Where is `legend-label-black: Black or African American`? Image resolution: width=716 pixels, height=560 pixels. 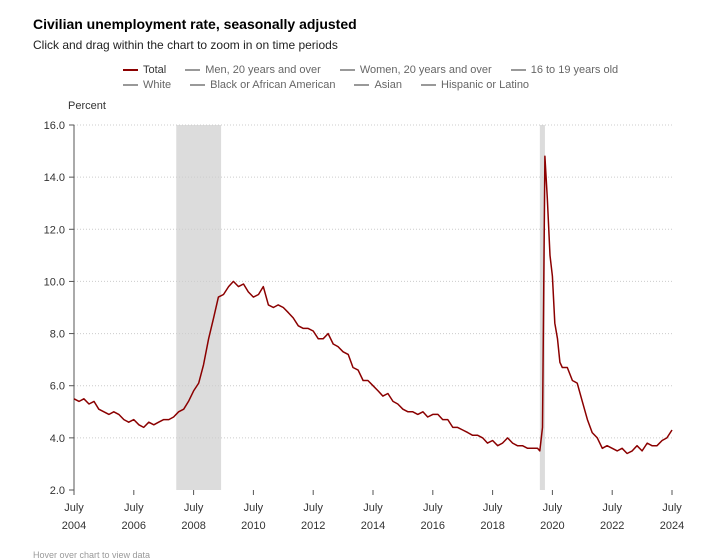 legend-label-black: Black or African American is located at coordinates (273, 84).